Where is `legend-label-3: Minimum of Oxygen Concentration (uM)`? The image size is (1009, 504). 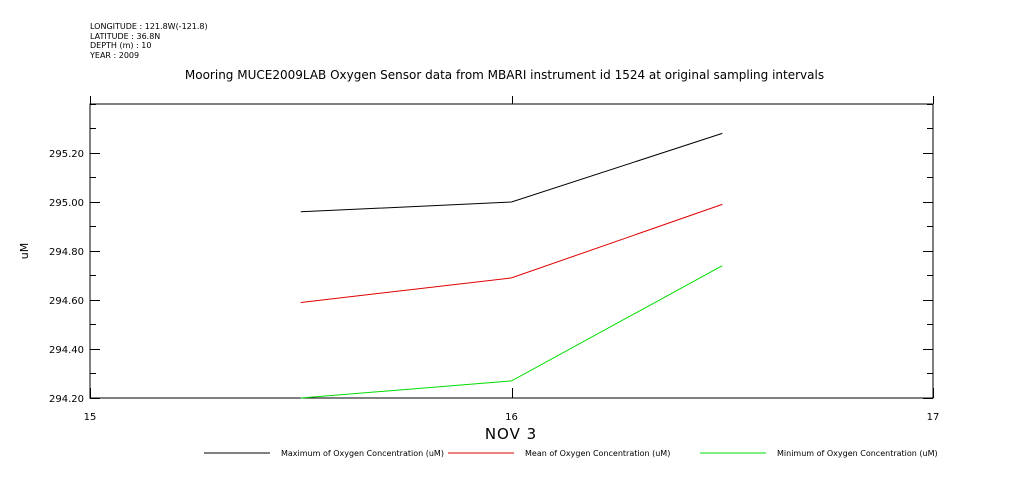
legend-label-3: Minimum of Oxygen Concentration (uM) is located at coordinates (857, 453).